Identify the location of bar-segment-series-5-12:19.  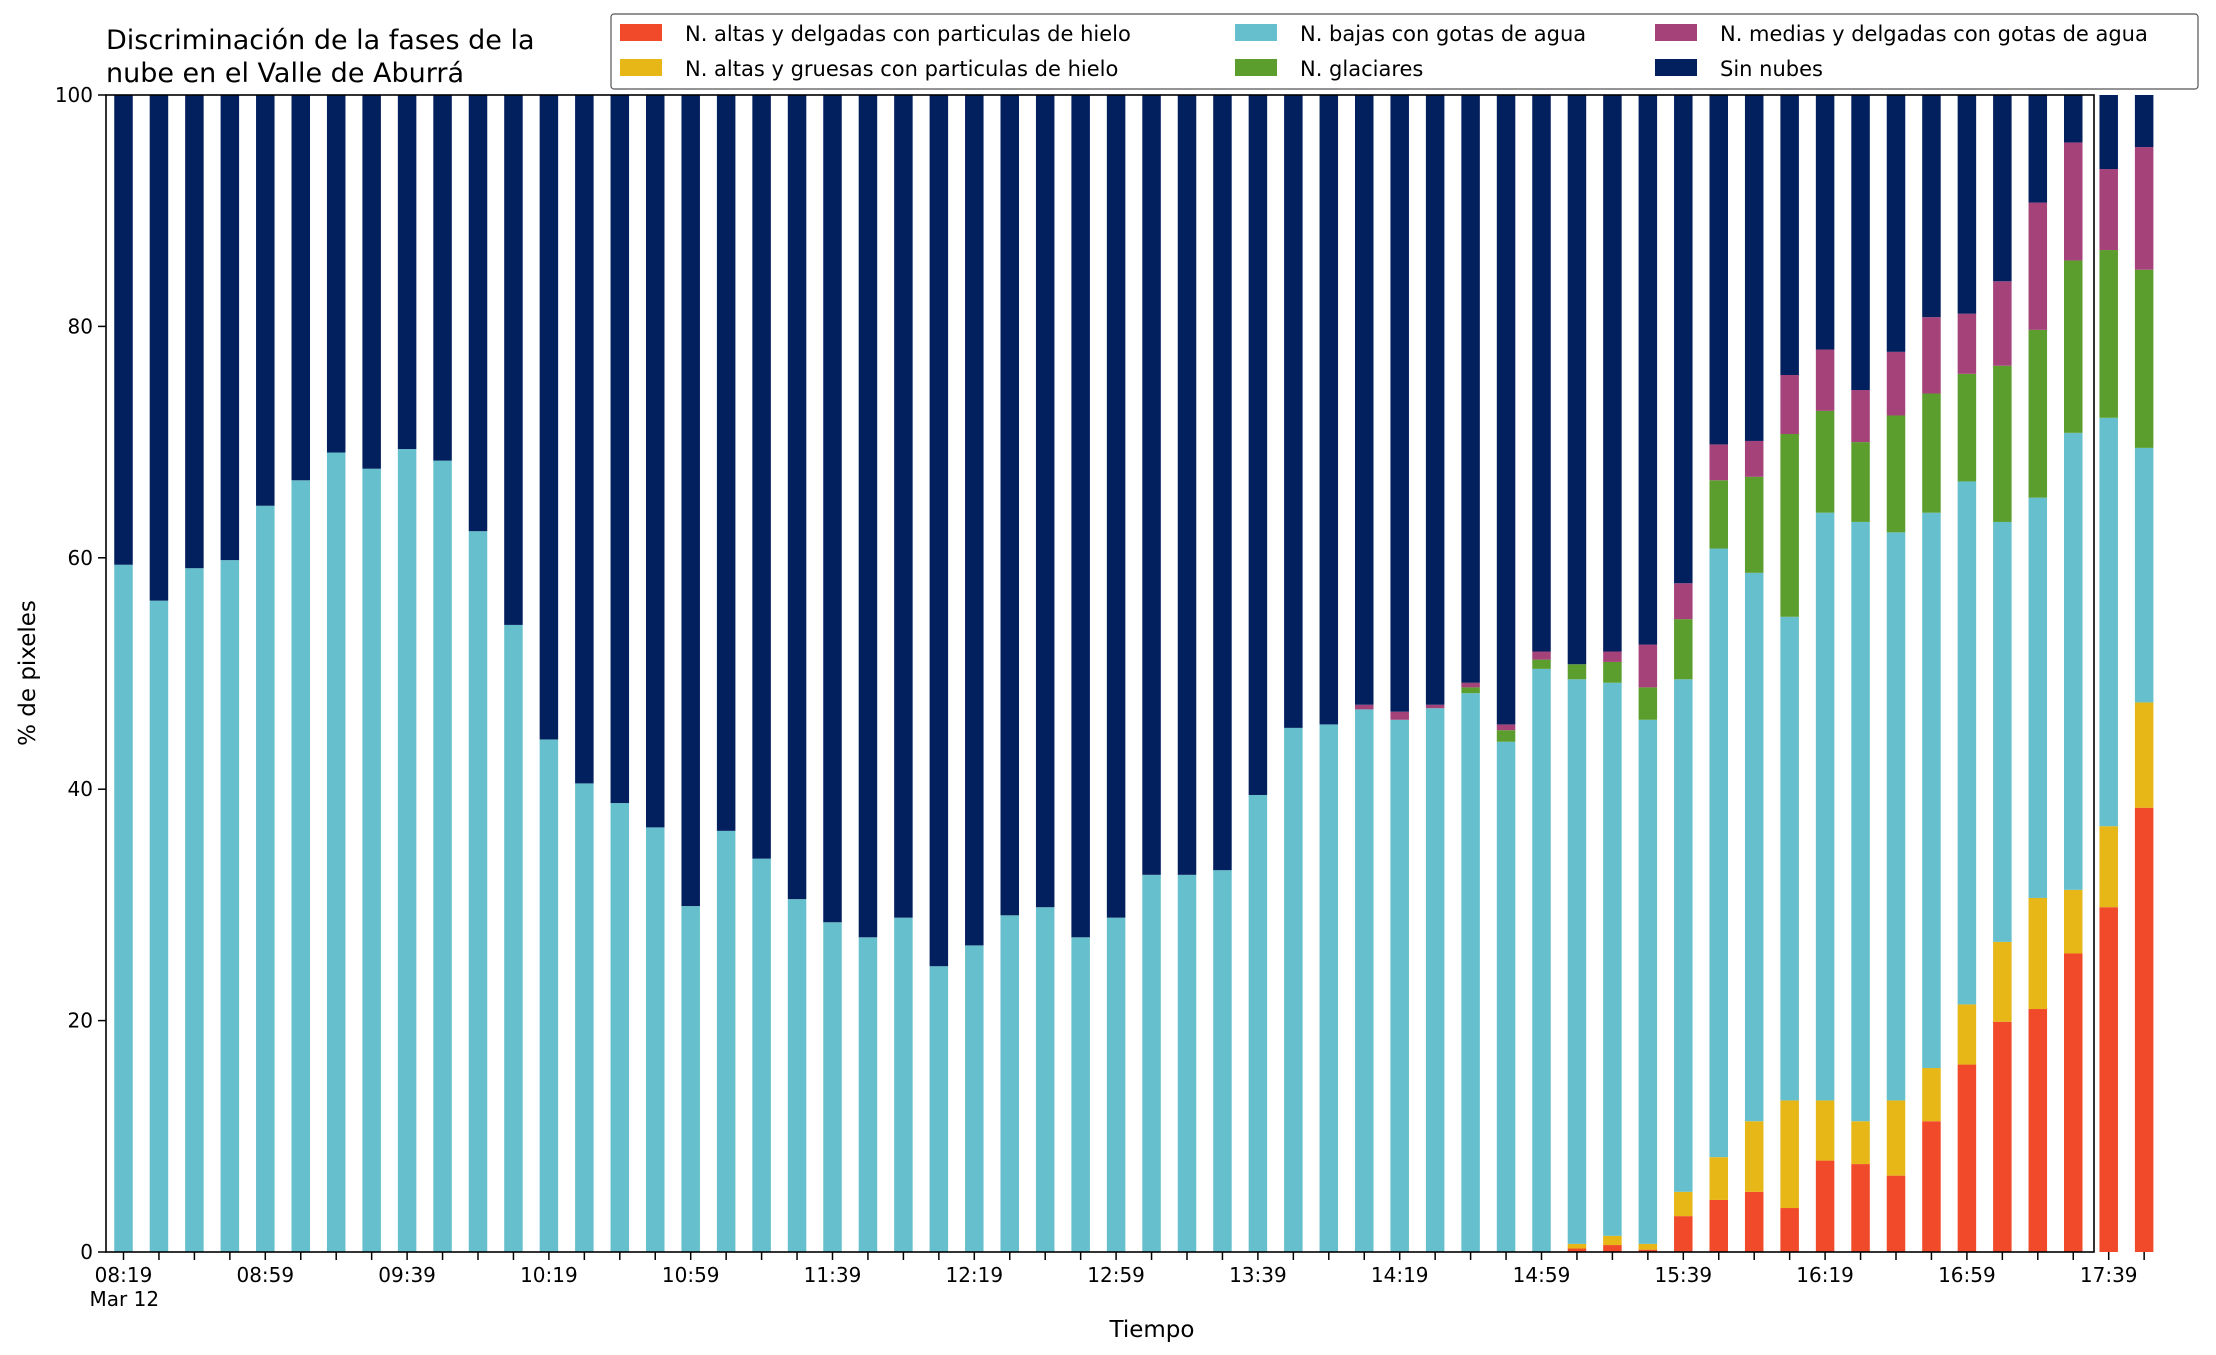
(974, 520).